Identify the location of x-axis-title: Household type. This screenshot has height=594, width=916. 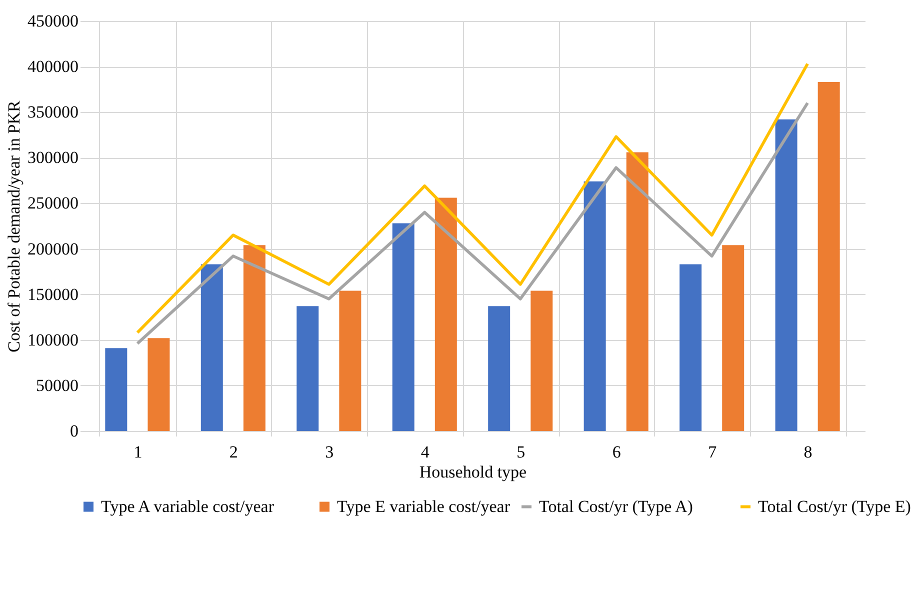
(473, 472).